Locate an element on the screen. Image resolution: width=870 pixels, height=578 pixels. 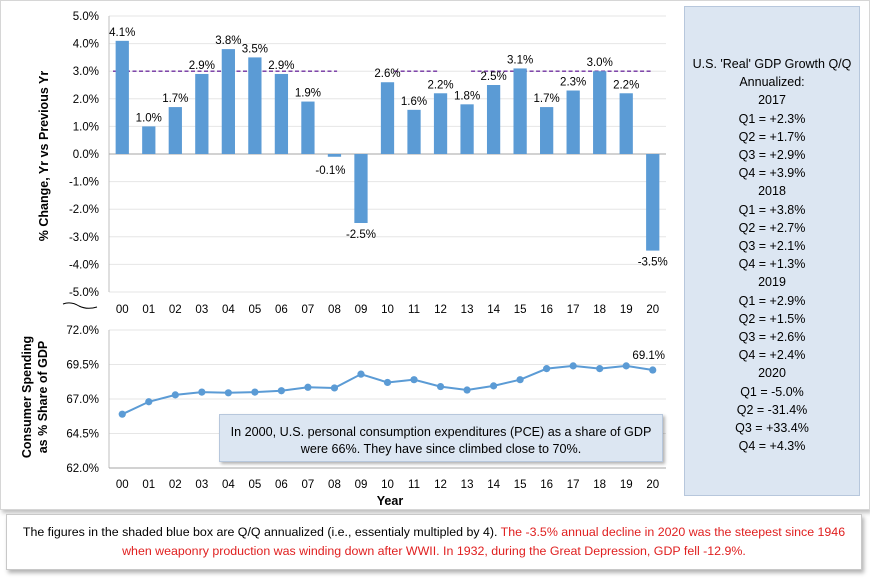
bottom-x-tick-label: 17 is located at coordinates (573, 485).